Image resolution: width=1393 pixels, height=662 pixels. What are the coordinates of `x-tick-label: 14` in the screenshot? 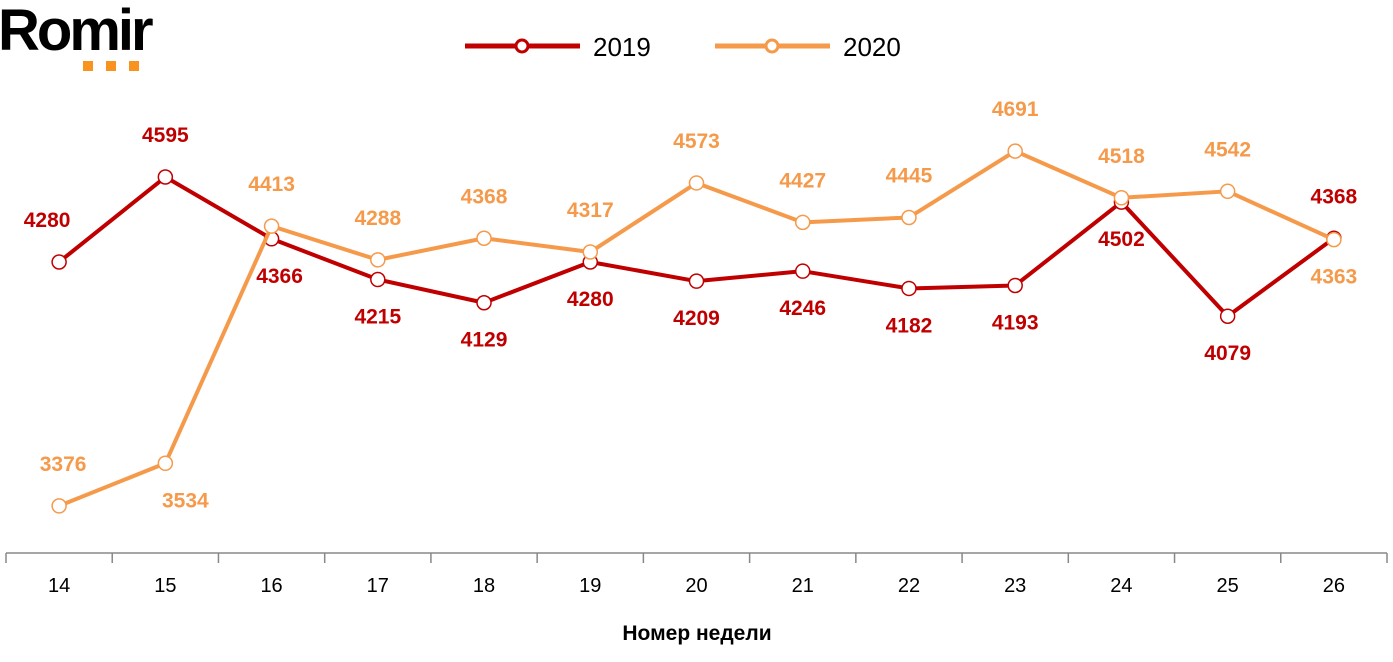 It's located at (59, 586).